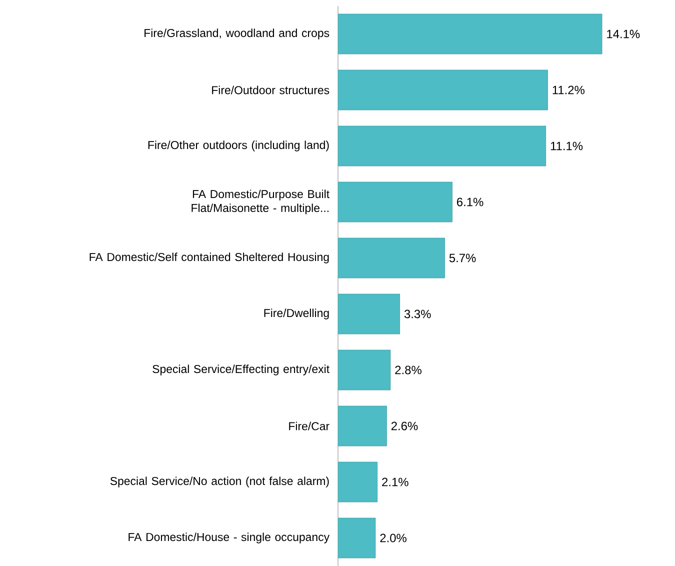 The width and height of the screenshot is (675, 566). What do you see at coordinates (568, 90) in the screenshot?
I see `data-label: 11.2%` at bounding box center [568, 90].